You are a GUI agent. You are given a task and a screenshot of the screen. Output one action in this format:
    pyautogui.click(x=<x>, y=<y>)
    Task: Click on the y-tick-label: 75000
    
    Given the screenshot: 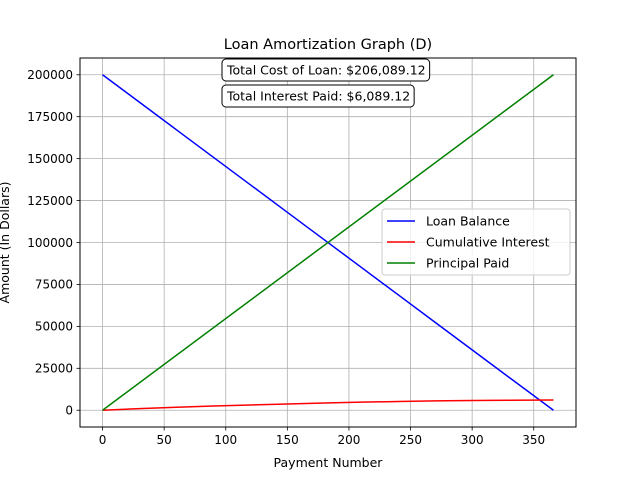 What is the action you would take?
    pyautogui.click(x=54, y=285)
    